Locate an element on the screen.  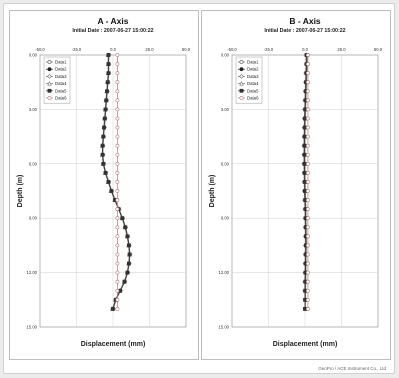
legend-label: Data4 is located at coordinates (61, 83).